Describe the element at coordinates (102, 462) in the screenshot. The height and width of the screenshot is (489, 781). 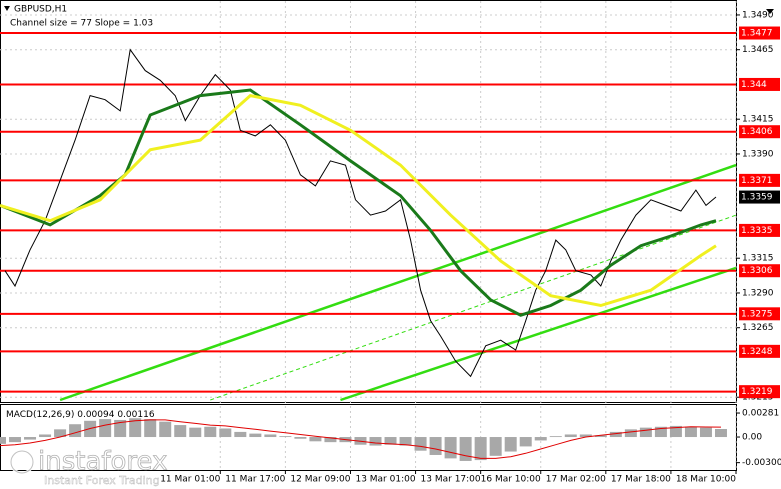
I see `brand: instaforex` at that location.